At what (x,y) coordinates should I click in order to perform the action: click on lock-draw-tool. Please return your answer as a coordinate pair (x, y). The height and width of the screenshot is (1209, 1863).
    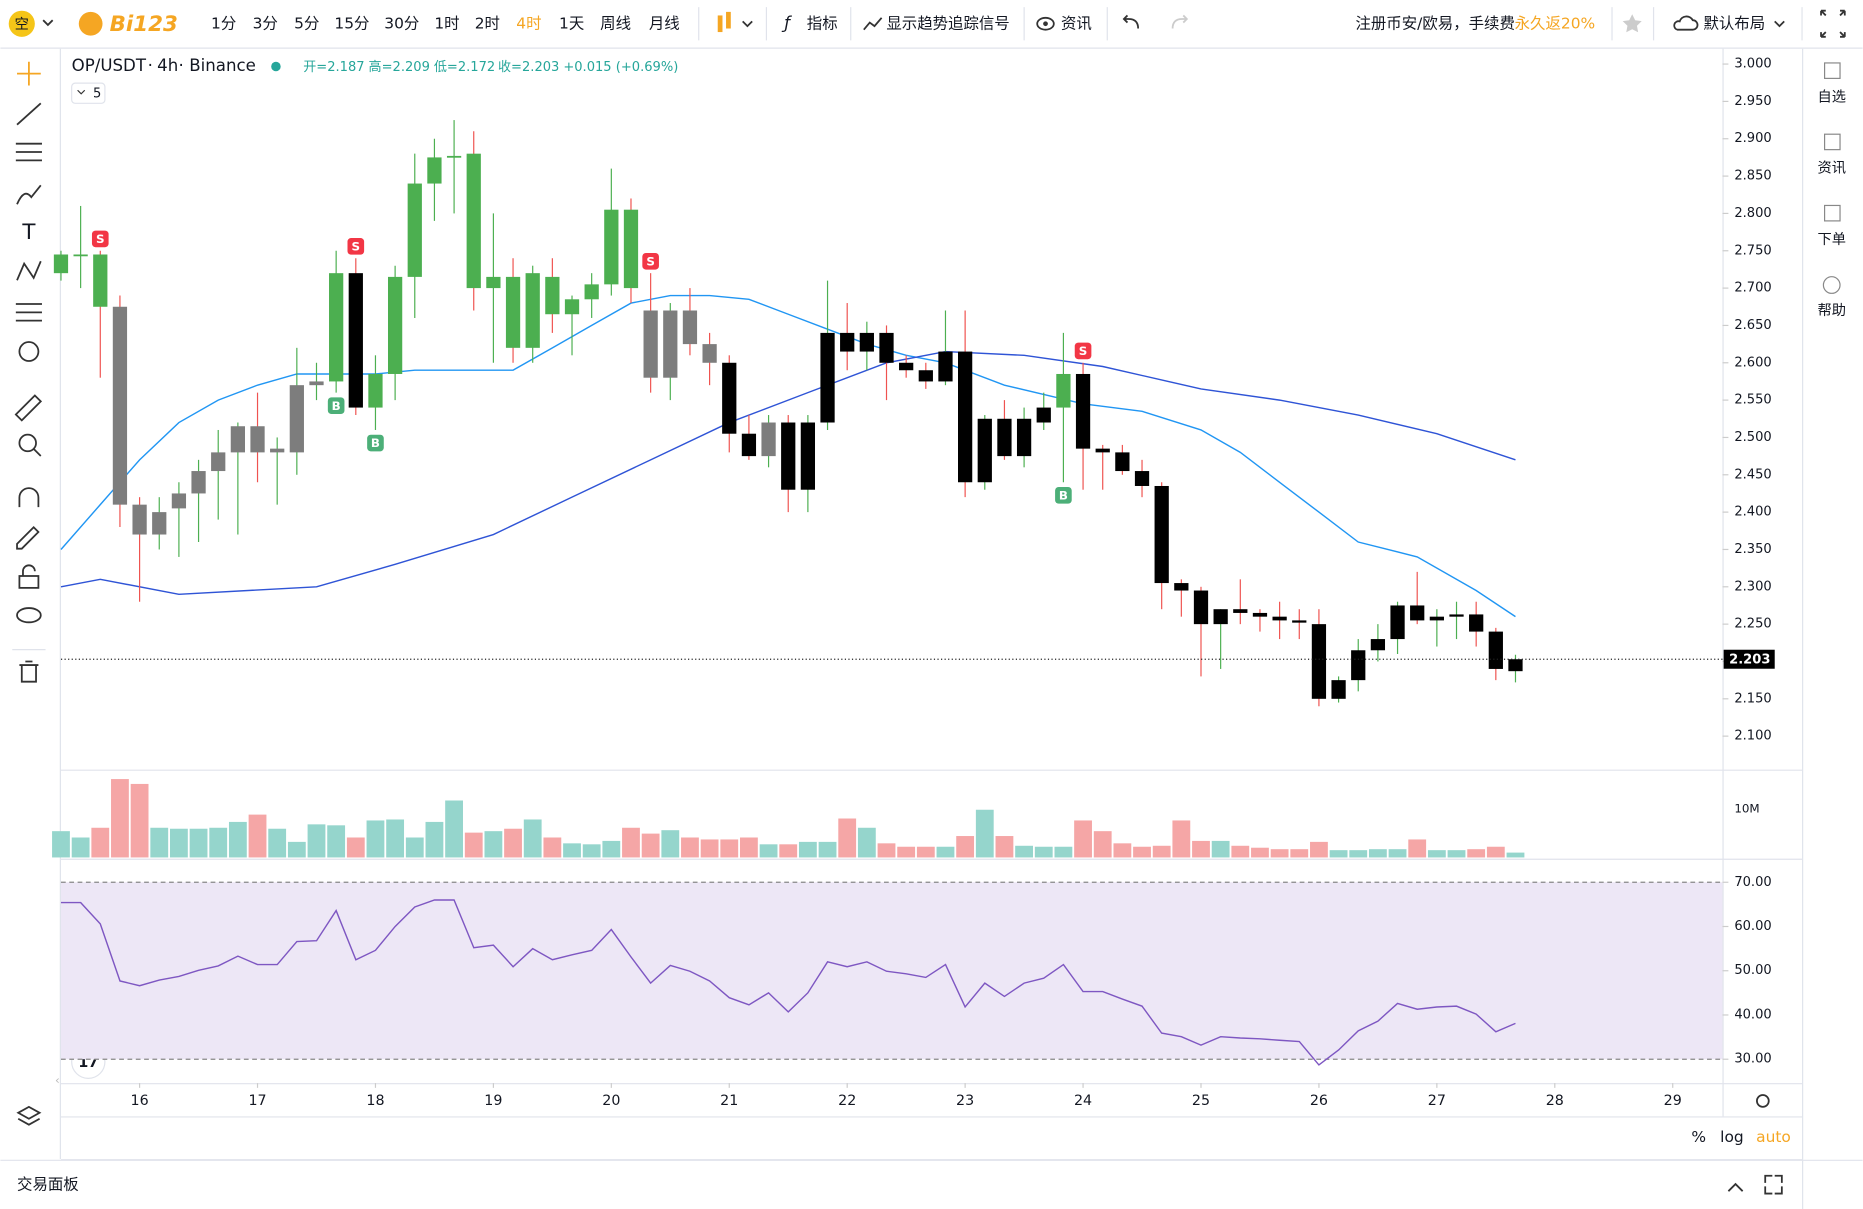
    Looking at the image, I should click on (28, 538).